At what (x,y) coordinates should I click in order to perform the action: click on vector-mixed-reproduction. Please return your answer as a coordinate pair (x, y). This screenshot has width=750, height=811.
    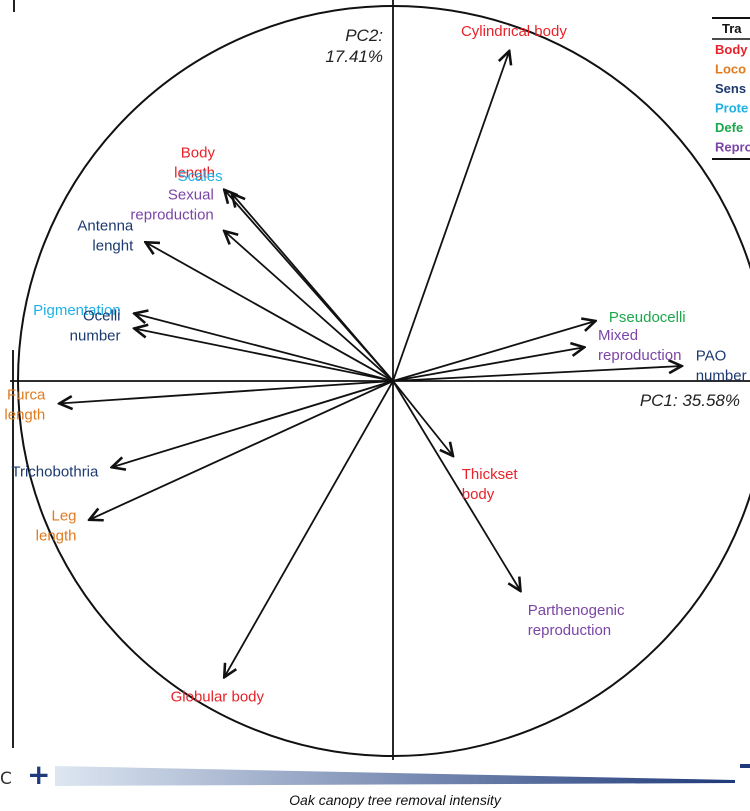
    Looking at the image, I should click on (488, 364).